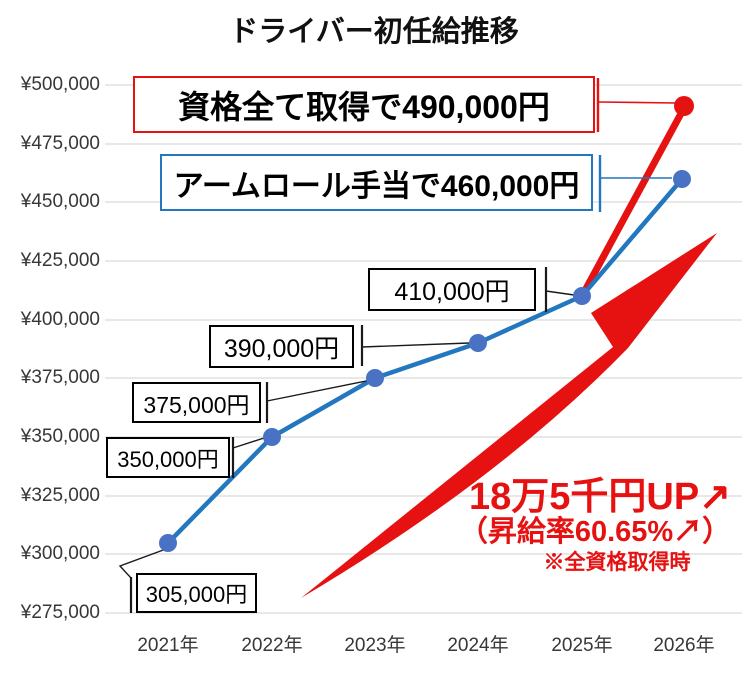  I want to click on y-tick-400000: ¥400,000, so click(60, 319).